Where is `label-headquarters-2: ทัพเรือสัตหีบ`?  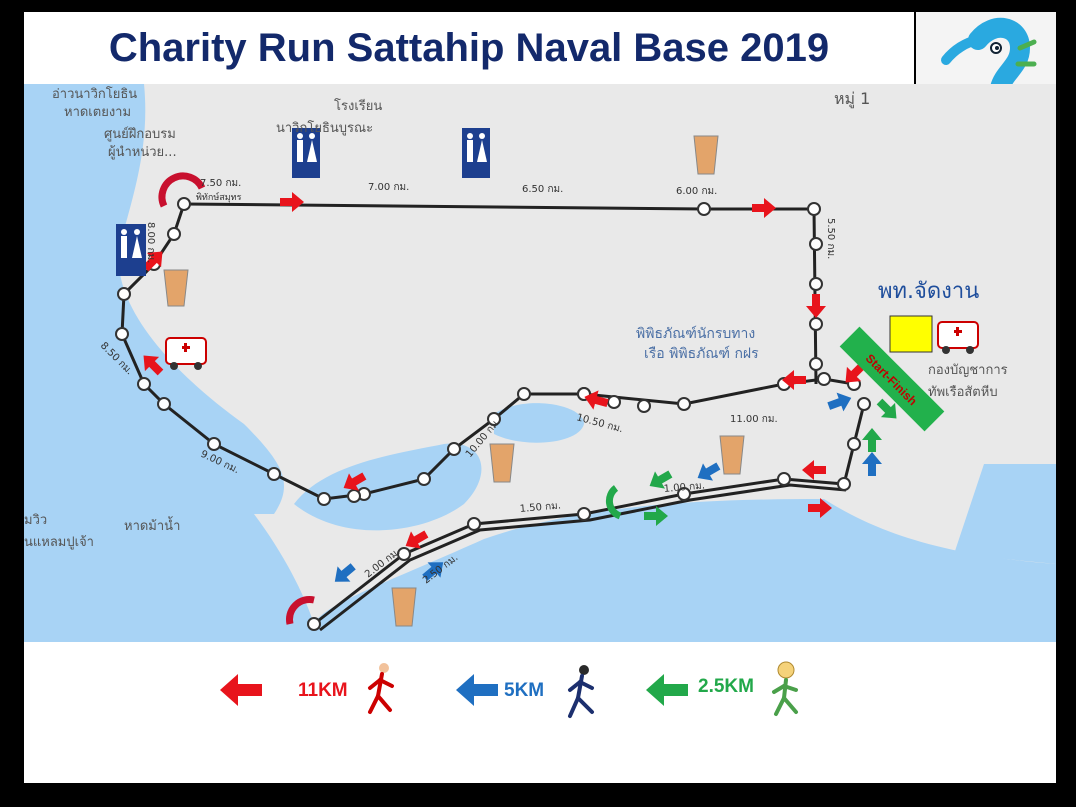 label-headquarters-2: ทัพเรือสัตหีบ is located at coordinates (963, 392).